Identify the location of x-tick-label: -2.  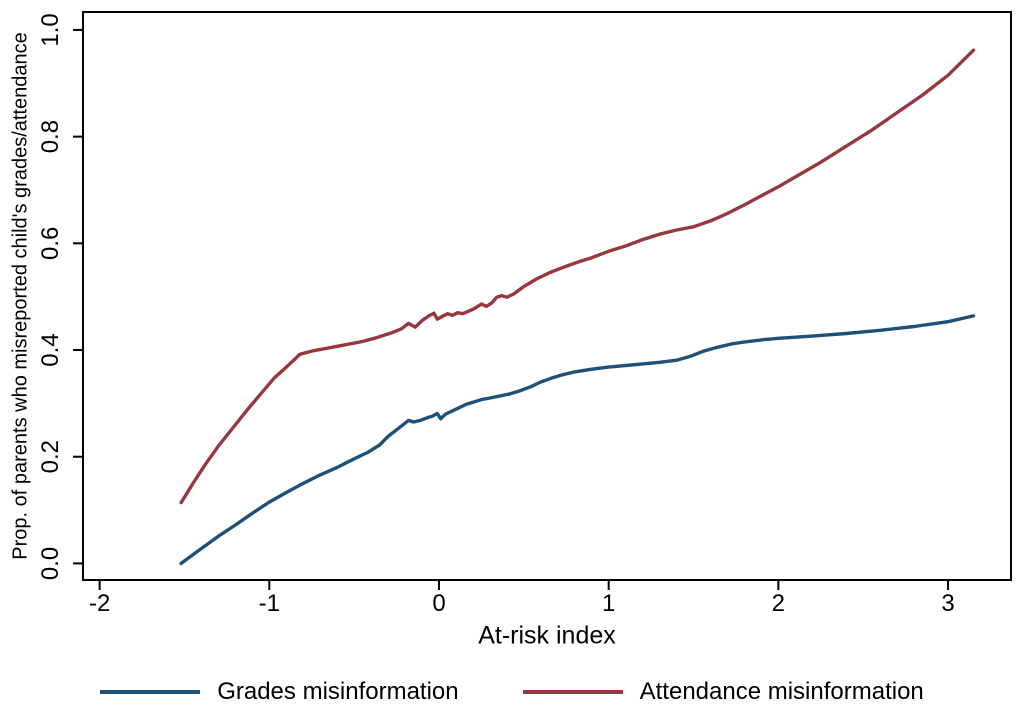
(99, 603).